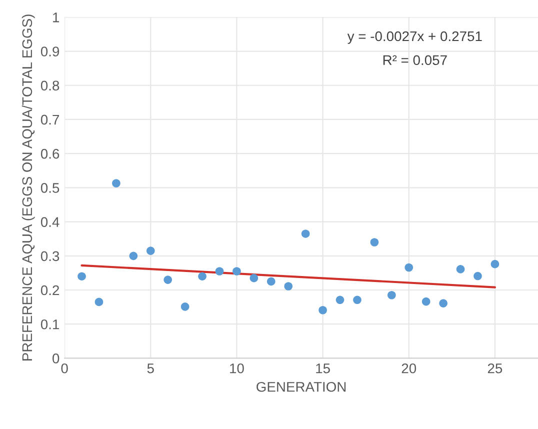 The image size is (538, 429). What do you see at coordinates (50, 153) in the screenshot?
I see `y-tick-label: 0.6` at bounding box center [50, 153].